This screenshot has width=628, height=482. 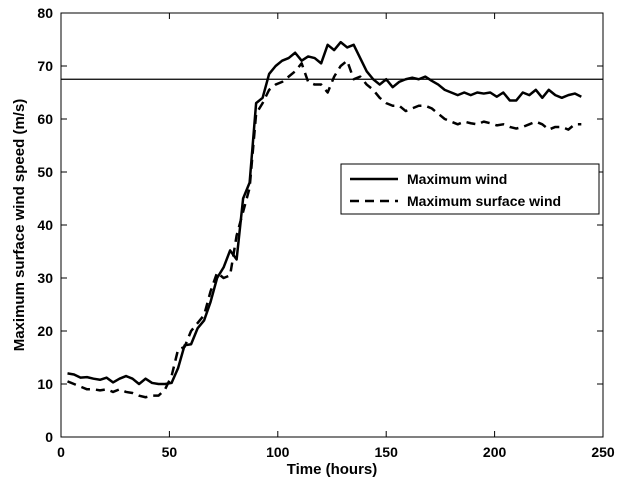 I want to click on x-tick-label: 50, so click(x=170, y=452).